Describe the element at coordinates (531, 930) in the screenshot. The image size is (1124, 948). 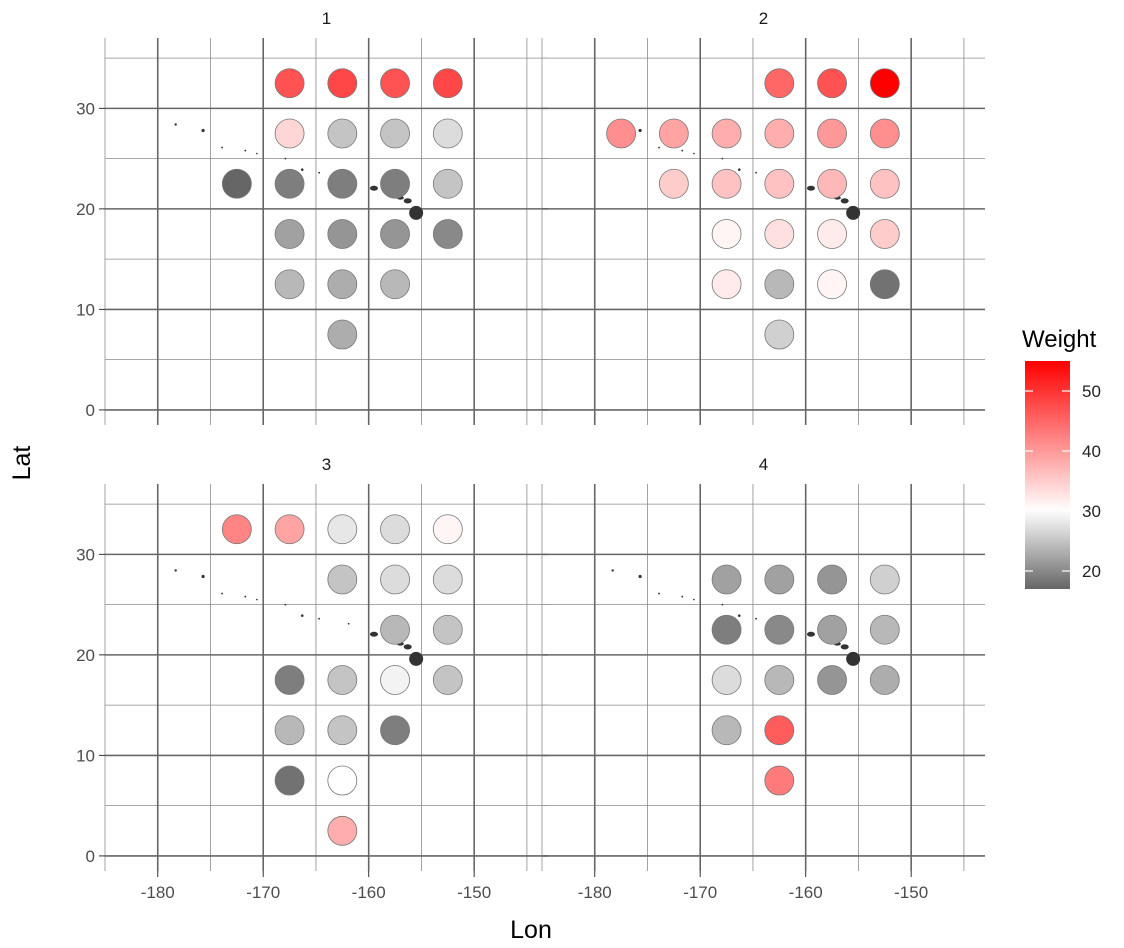
I see `x-axis-title: Lon` at that location.